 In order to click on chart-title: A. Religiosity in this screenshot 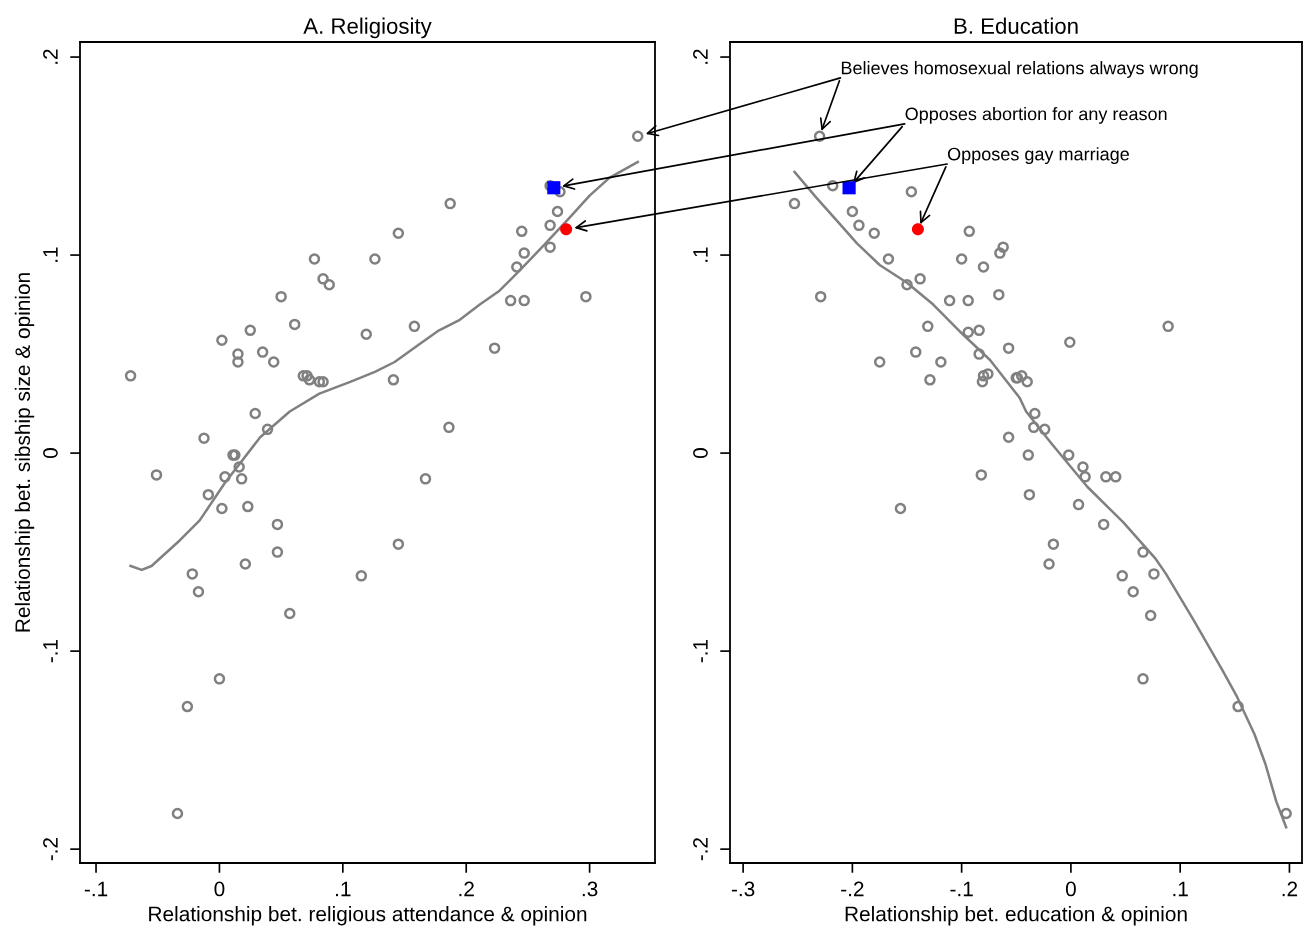, I will do `click(367, 28)`.